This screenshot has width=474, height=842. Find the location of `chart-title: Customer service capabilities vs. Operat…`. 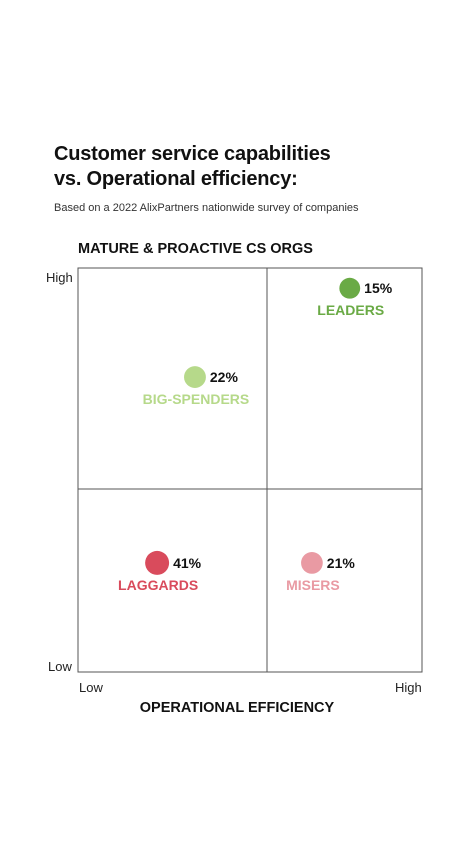

chart-title: Customer service capabilities vs. Operat… is located at coordinates (254, 167).